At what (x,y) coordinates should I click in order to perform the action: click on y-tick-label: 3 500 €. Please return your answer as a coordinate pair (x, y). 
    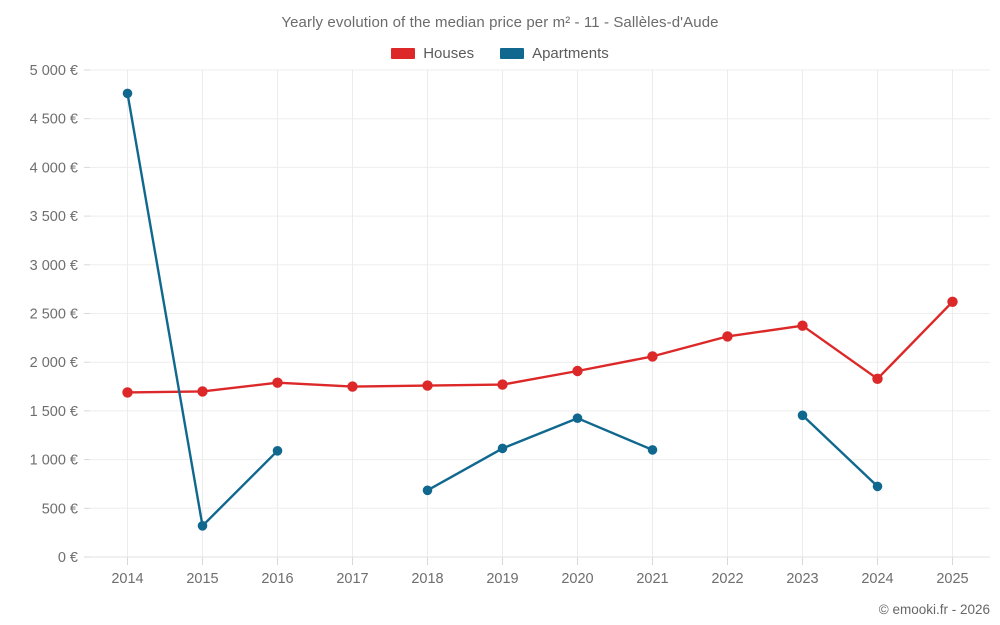
    Looking at the image, I should click on (54, 217).